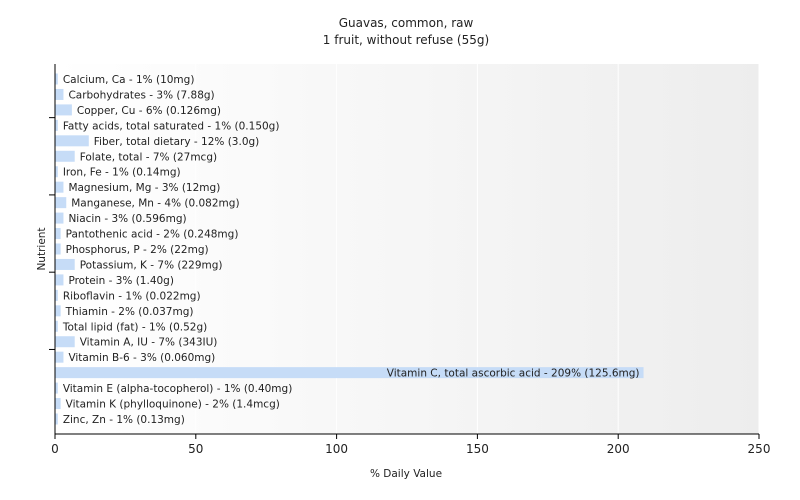 This screenshot has height=500, width=800. What do you see at coordinates (155, 204) in the screenshot?
I see `bar-label: Manganese, Mn - 4% (0.082mg)` at bounding box center [155, 204].